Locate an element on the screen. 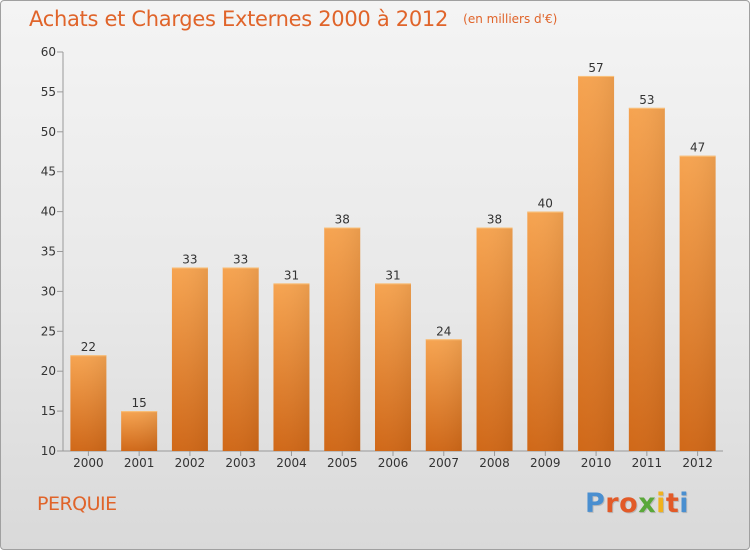 This screenshot has width=750, height=550. commune-name: PERQUIE is located at coordinates (77, 504).